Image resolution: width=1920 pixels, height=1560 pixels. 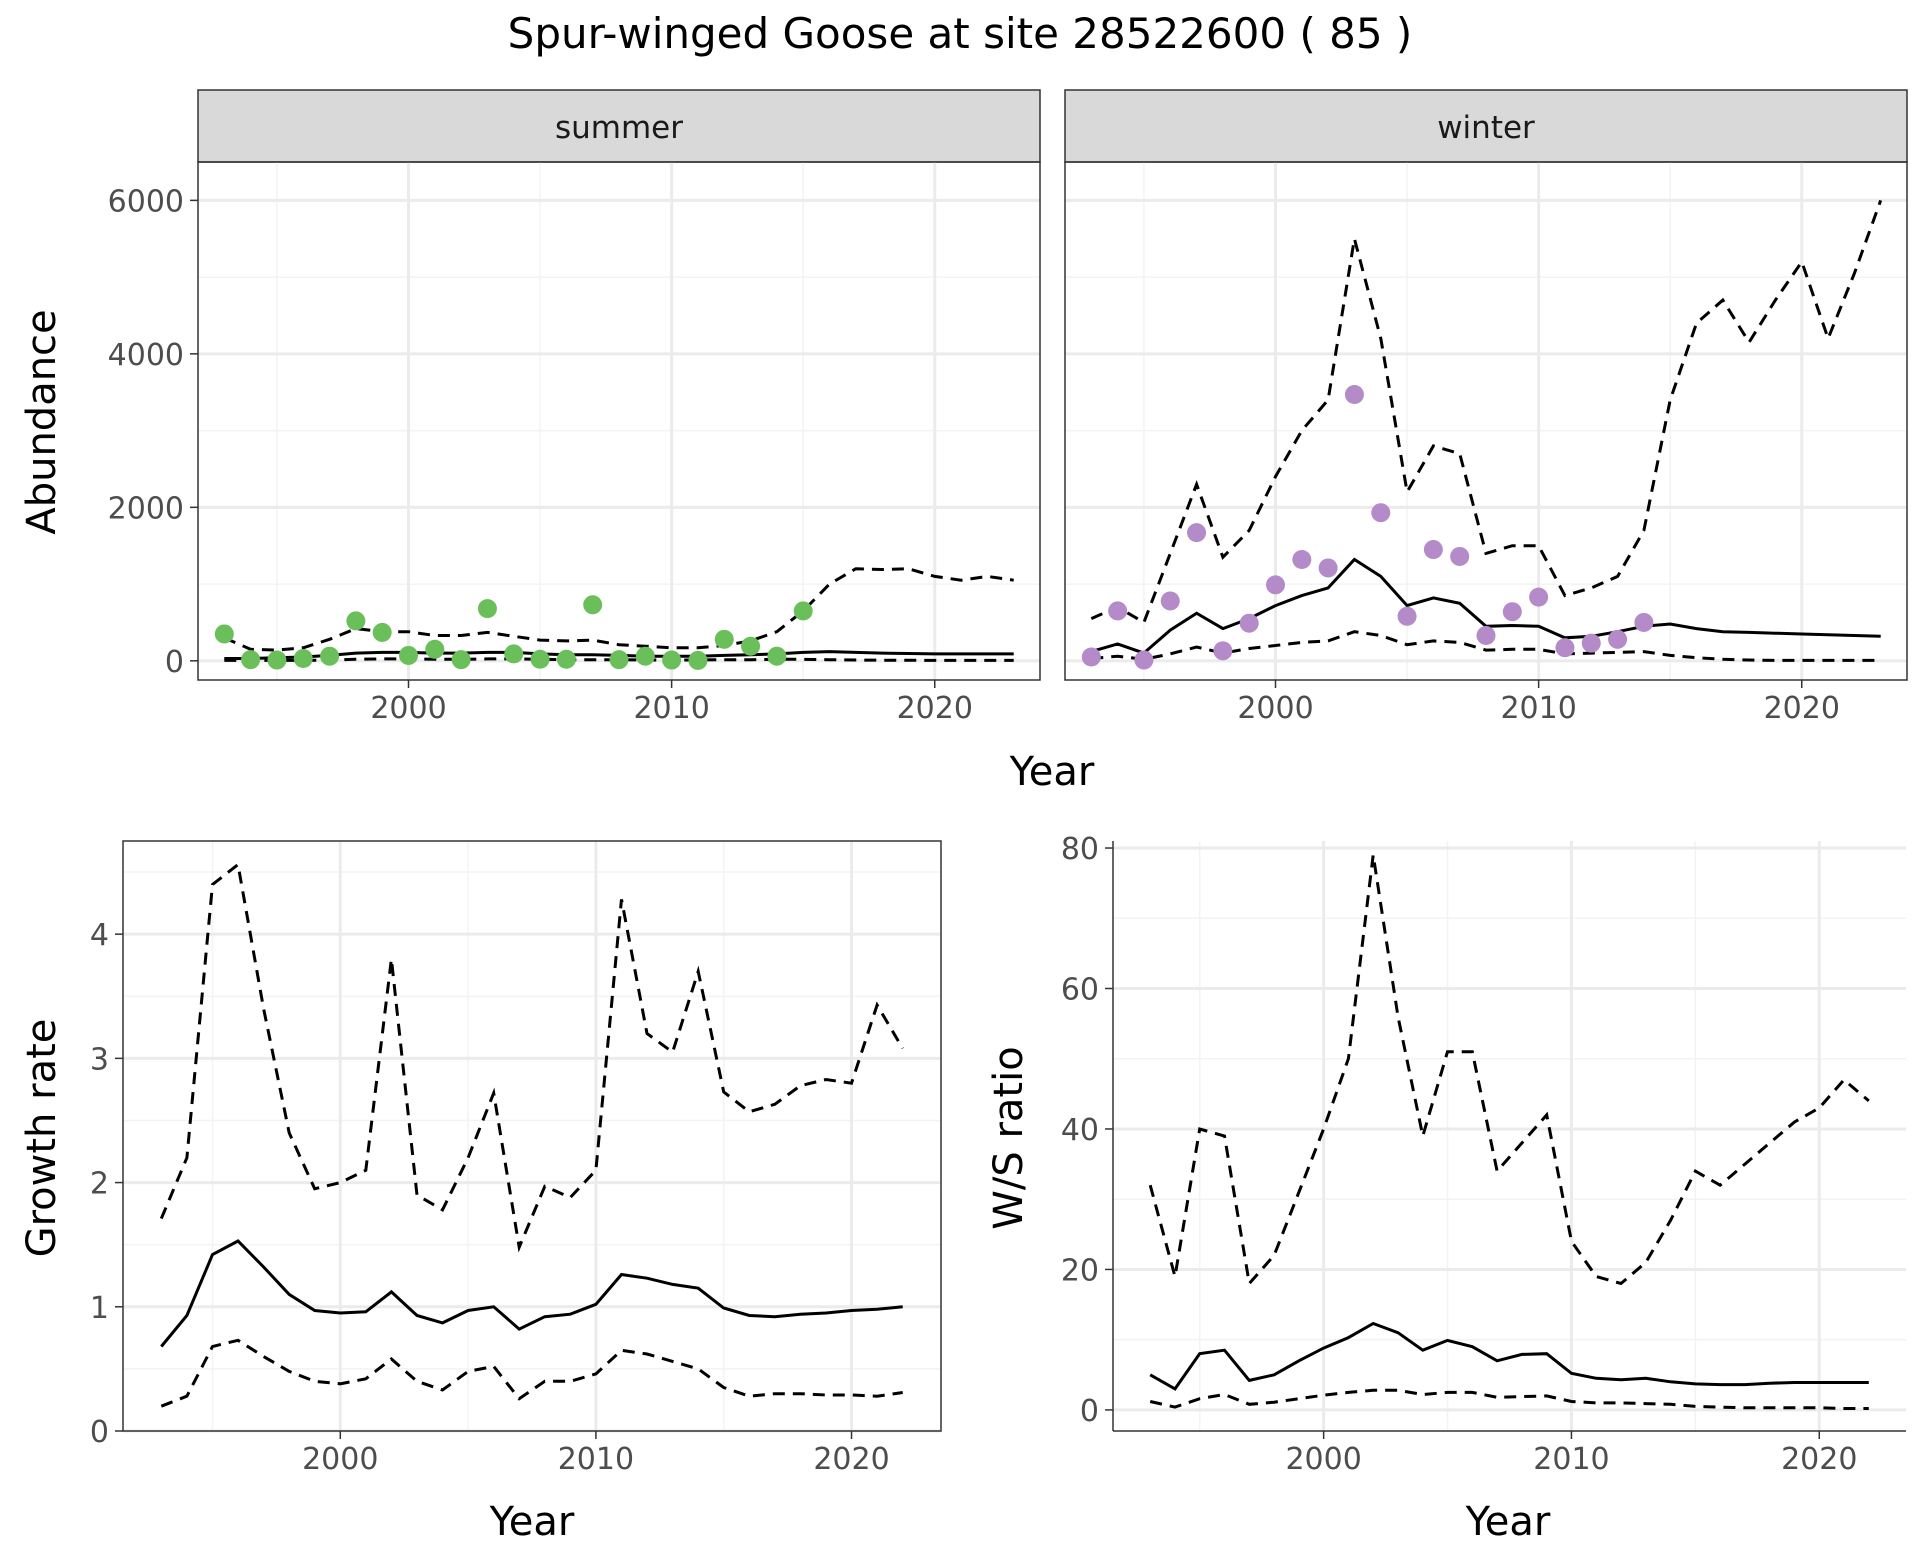 What do you see at coordinates (1508, 1522) in the screenshot?
I see `ratio-x-axis-label: Year` at bounding box center [1508, 1522].